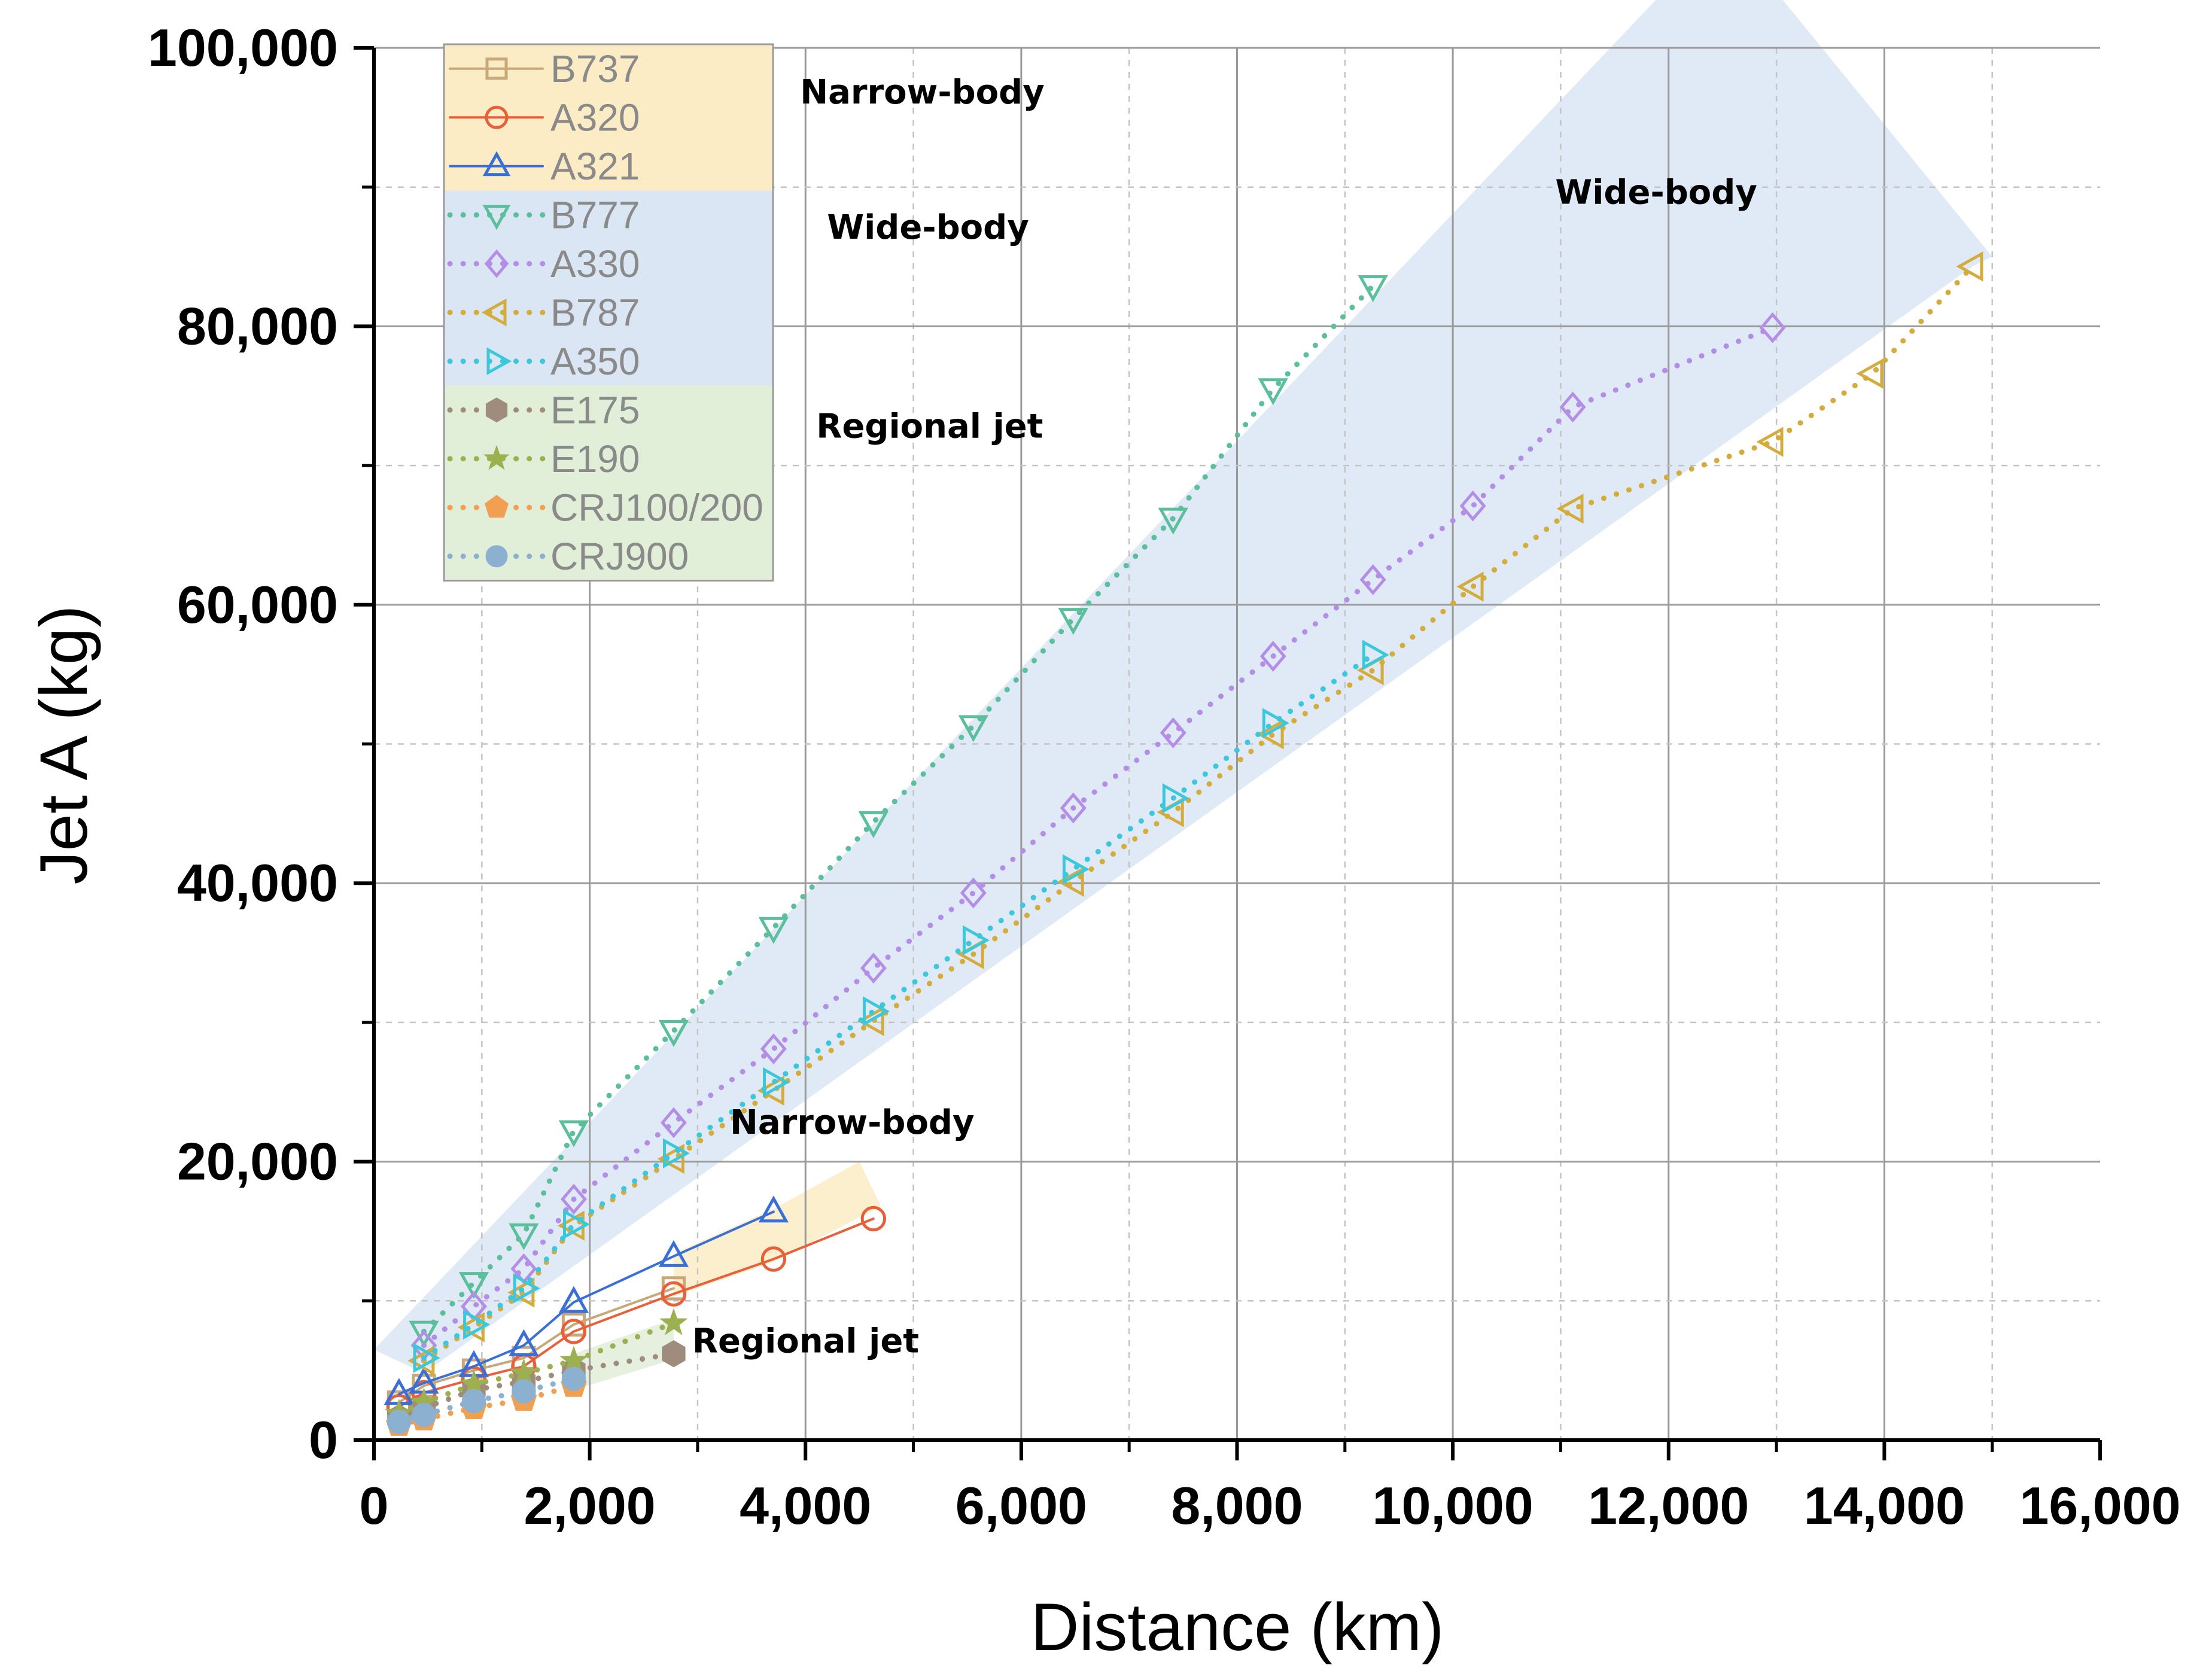  What do you see at coordinates (595, 263) in the screenshot?
I see `legend-label-a330: A330` at bounding box center [595, 263].